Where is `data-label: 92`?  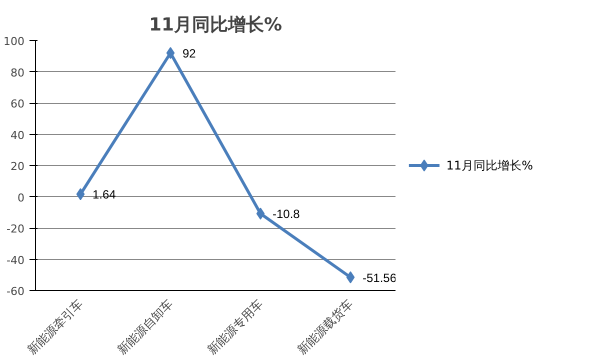 data-label: 92 is located at coordinates (189, 53).